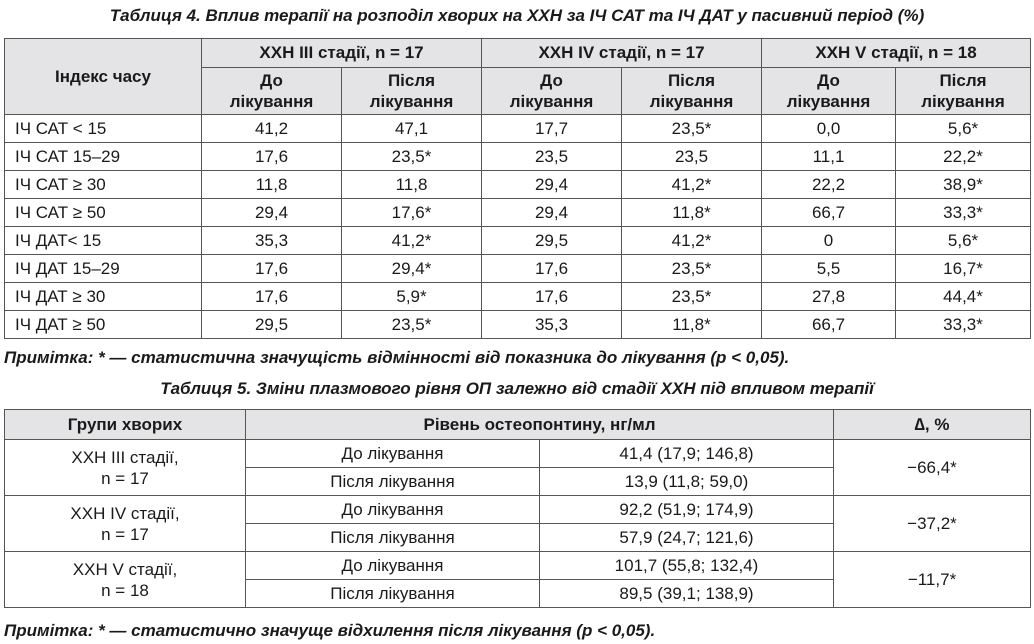 The height and width of the screenshot is (644, 1034). I want to click on before-value: 41,4 (17,9; 146,8), so click(686, 453).